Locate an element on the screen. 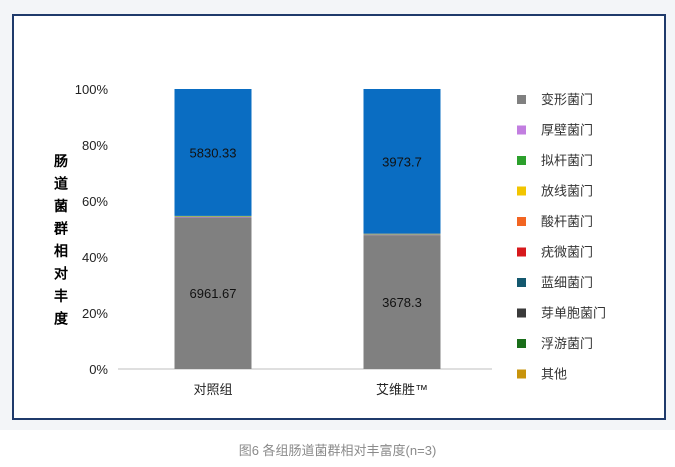  legend-label: 酸杆菌门 is located at coordinates (567, 221).